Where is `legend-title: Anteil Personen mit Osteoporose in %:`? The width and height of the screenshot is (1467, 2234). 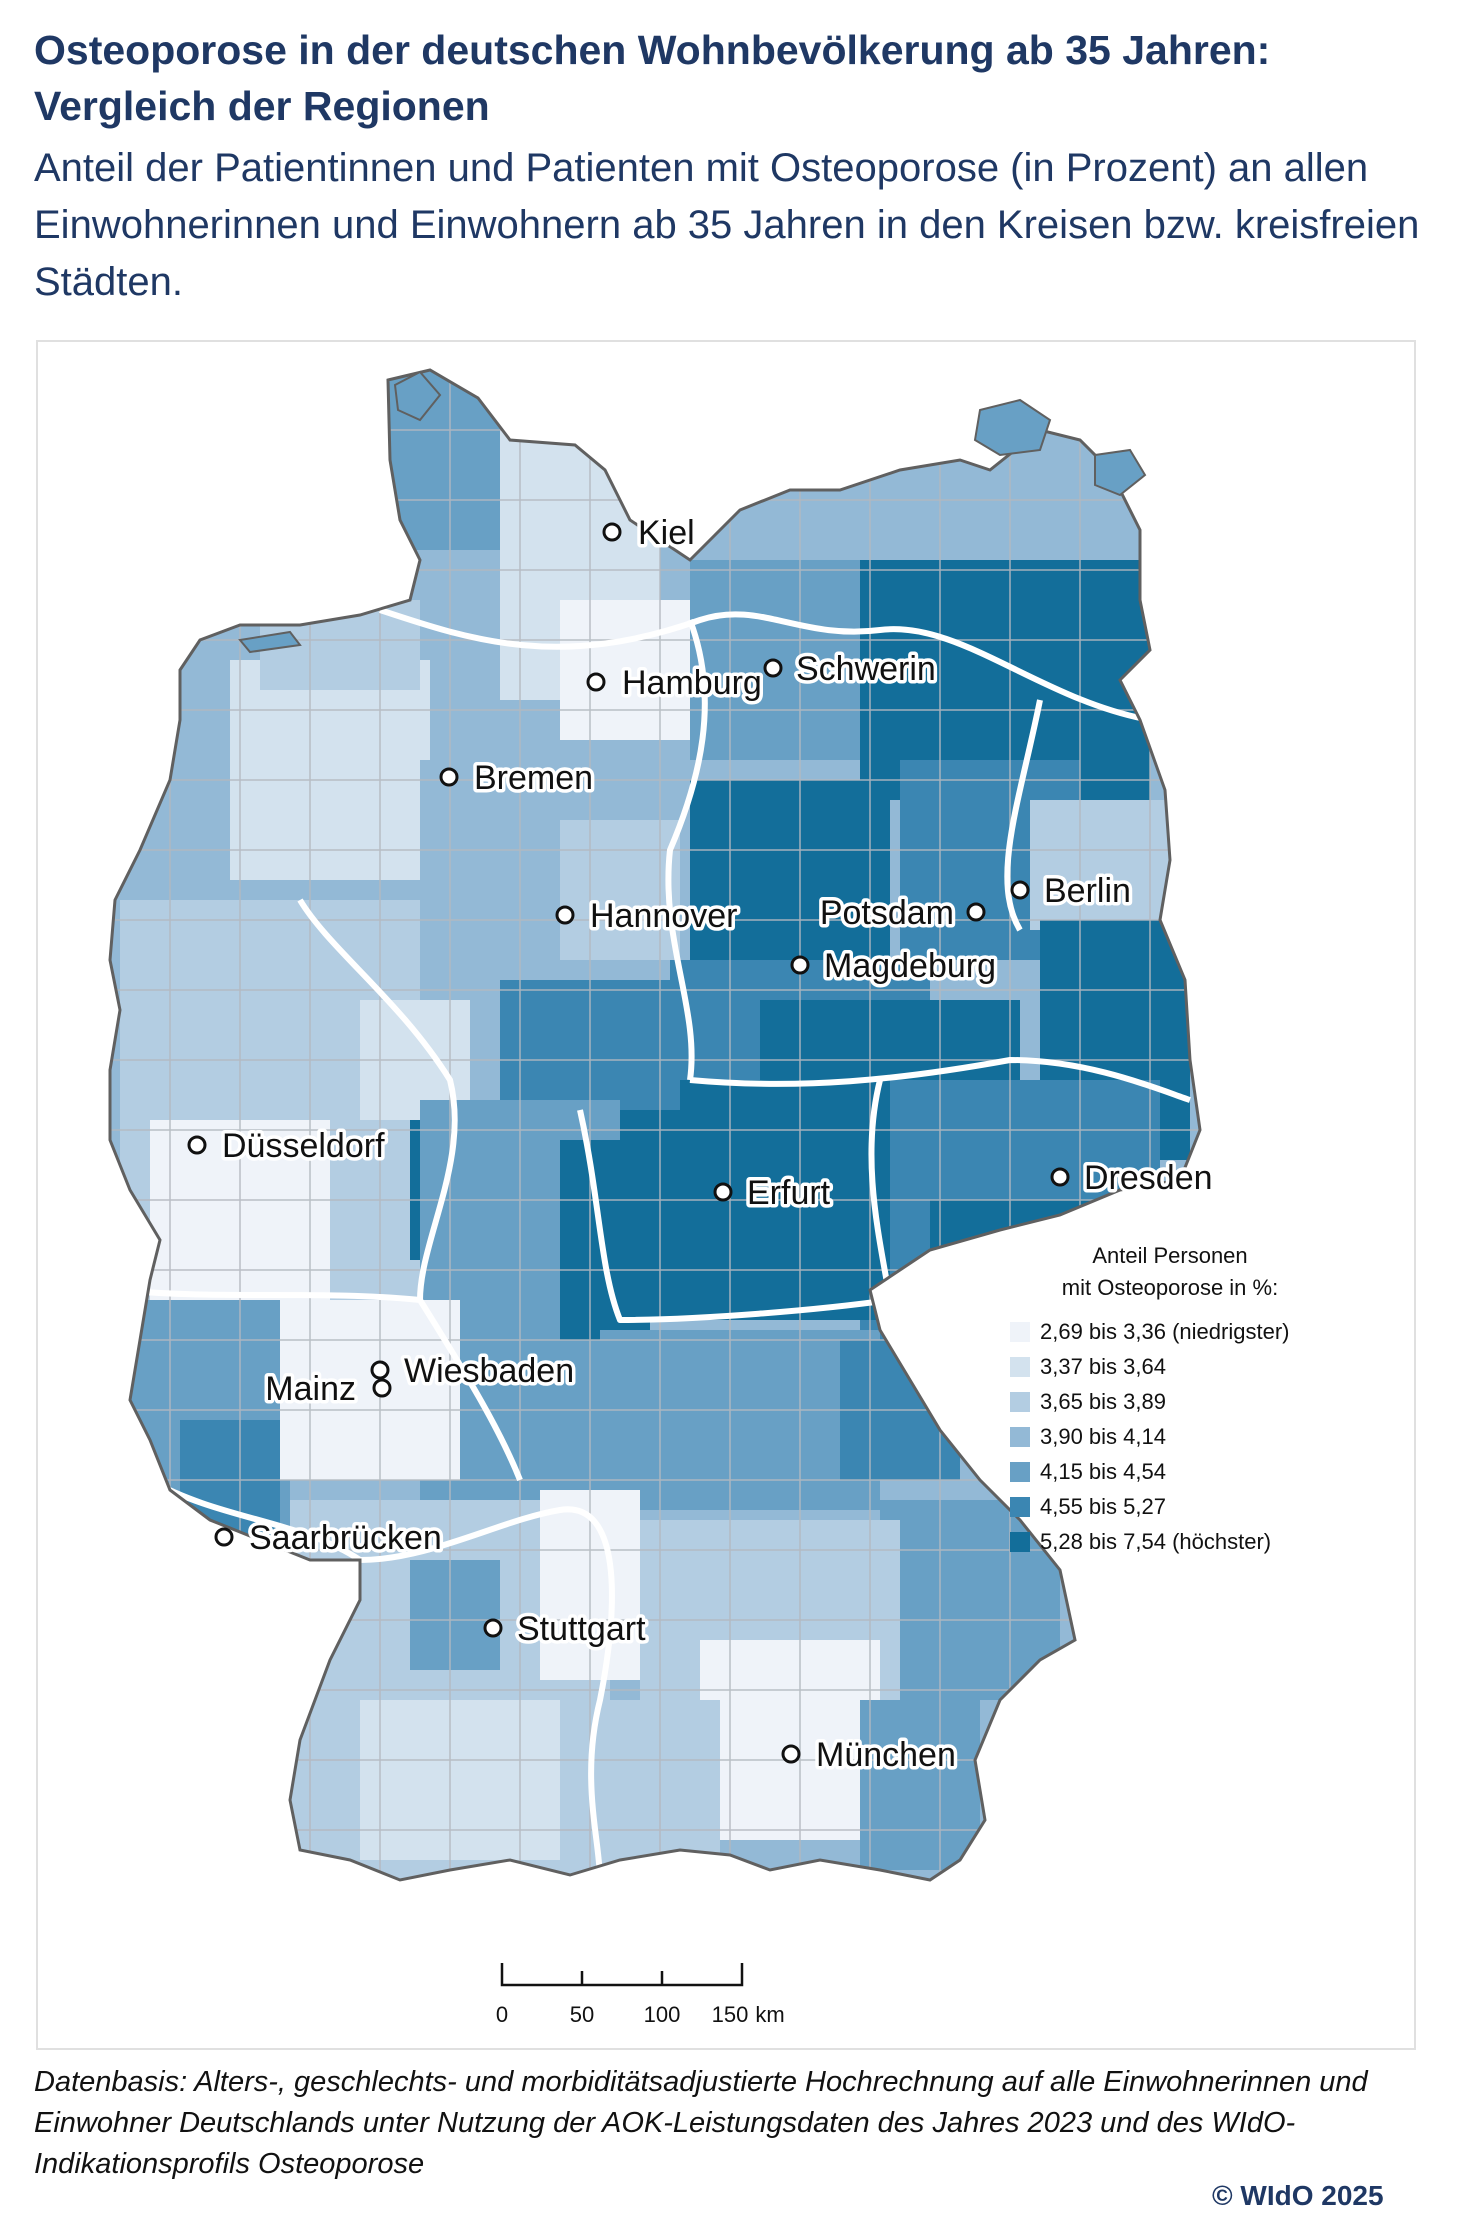
legend-title: Anteil Personen mit Osteoporose in %: is located at coordinates (1170, 1272).